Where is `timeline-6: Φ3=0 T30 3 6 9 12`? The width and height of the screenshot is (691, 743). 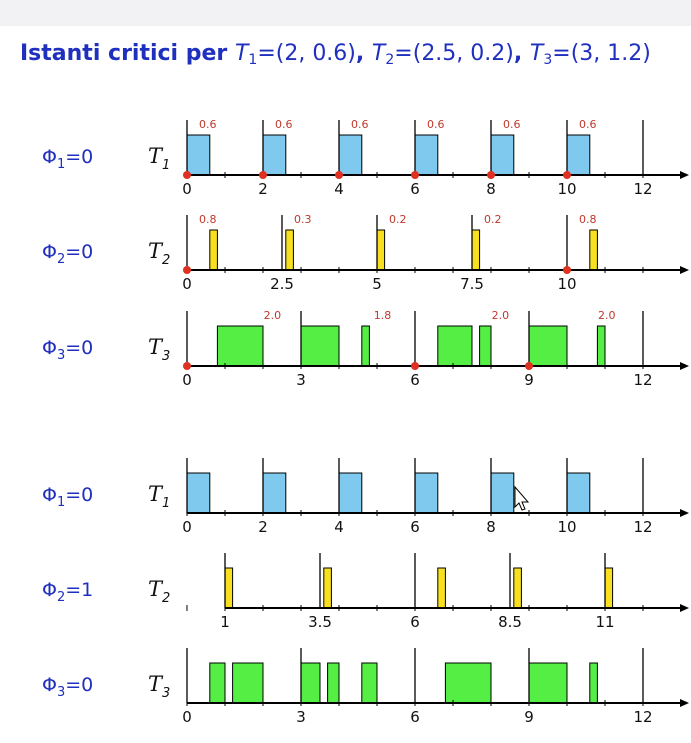
timeline-6: Φ3=0 T30 3 6 9 12 is located at coordinates (365, 687).